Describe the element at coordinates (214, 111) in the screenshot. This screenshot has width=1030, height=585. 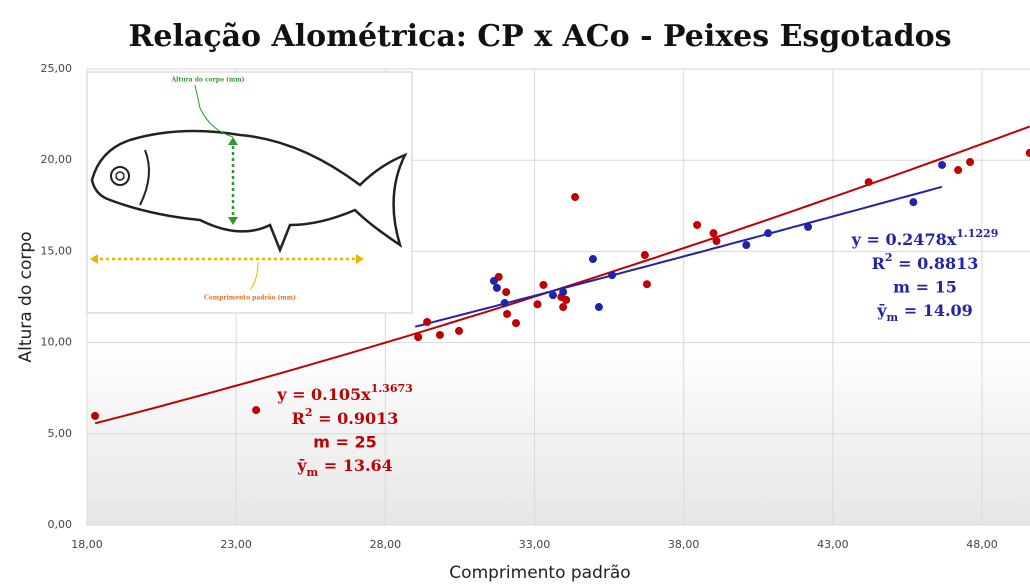
I see `height-pointer` at that location.